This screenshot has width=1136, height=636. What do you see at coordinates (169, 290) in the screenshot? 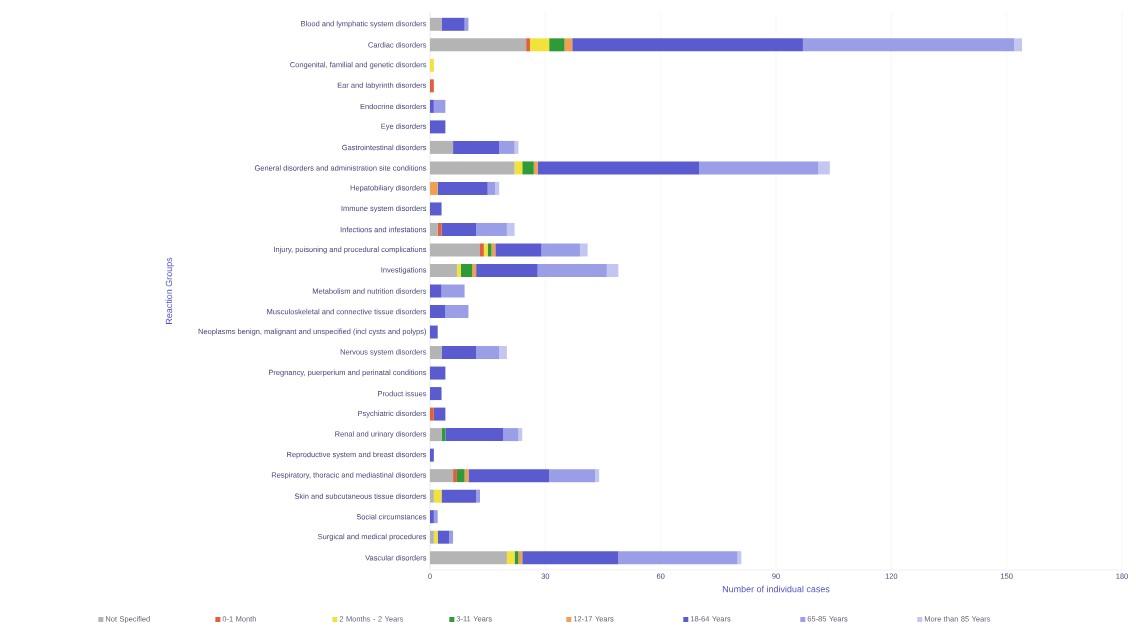
I see `y-axis-title: Reaction Groups` at bounding box center [169, 290].